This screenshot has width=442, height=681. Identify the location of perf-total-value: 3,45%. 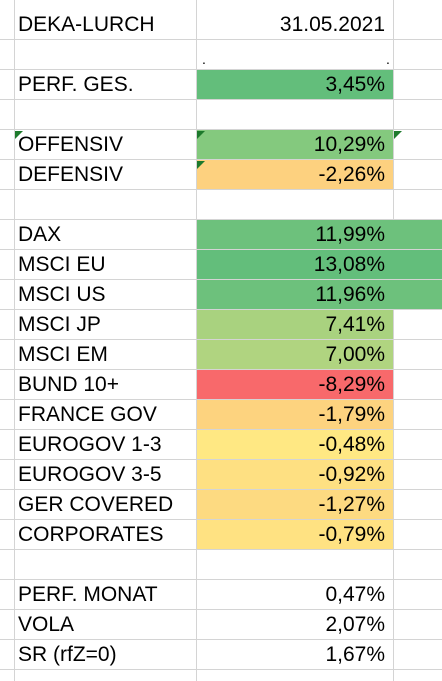
(295, 84).